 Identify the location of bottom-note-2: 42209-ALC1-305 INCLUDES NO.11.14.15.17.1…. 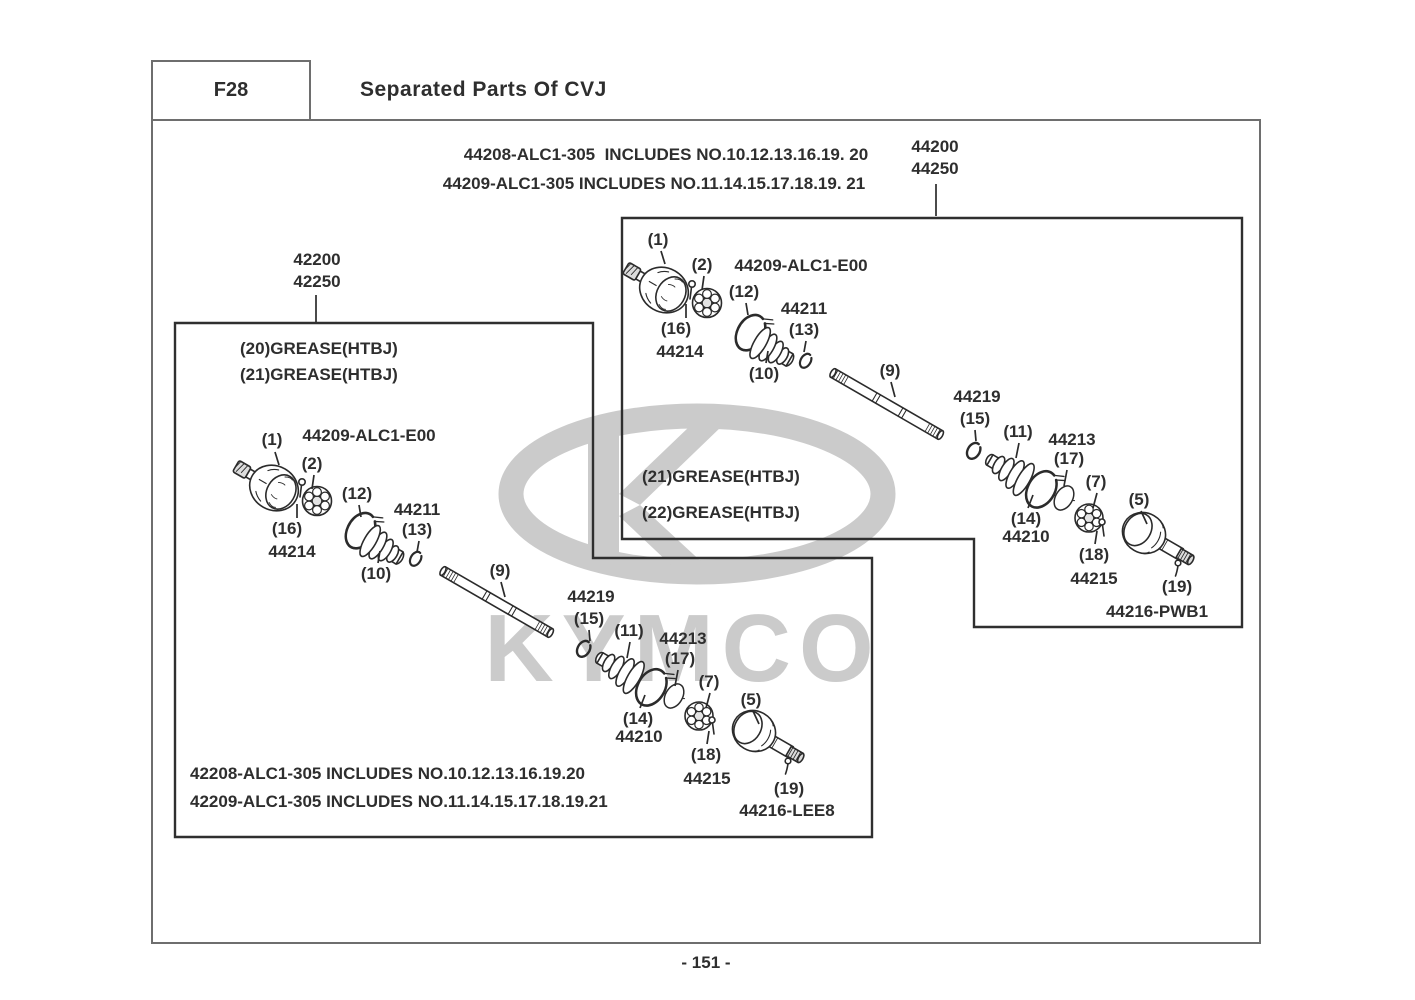
(399, 801).